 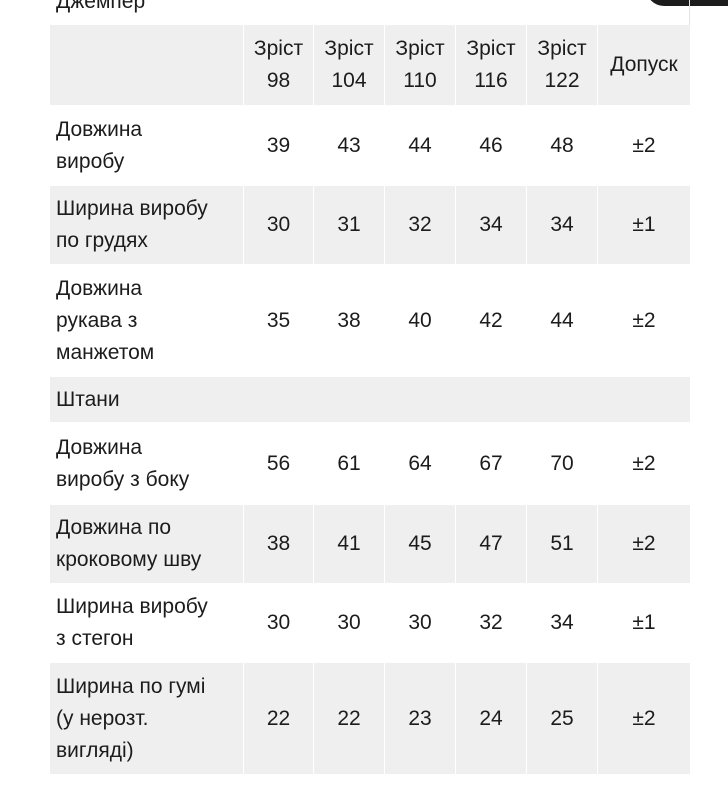 What do you see at coordinates (278, 320) in the screenshot?
I see `measurement-cell: 35` at bounding box center [278, 320].